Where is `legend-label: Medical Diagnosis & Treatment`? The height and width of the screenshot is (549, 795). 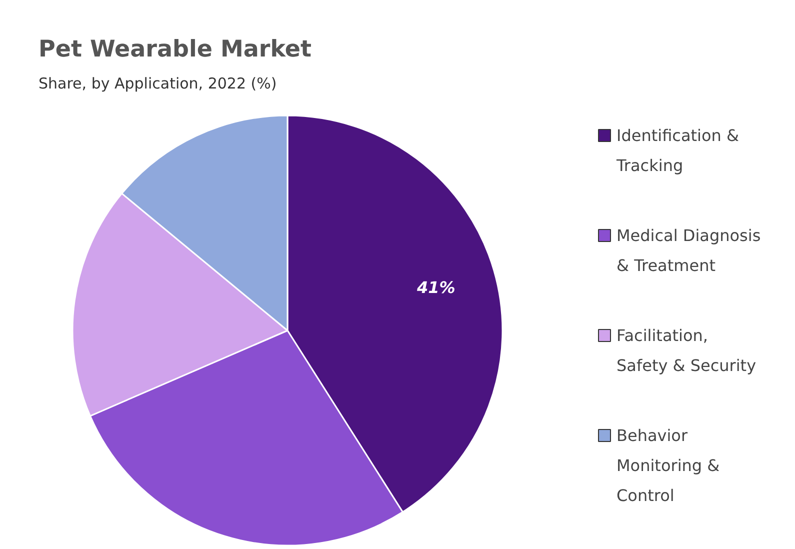 legend-label: Medical Diagnosis & Treatment is located at coordinates (688, 250).